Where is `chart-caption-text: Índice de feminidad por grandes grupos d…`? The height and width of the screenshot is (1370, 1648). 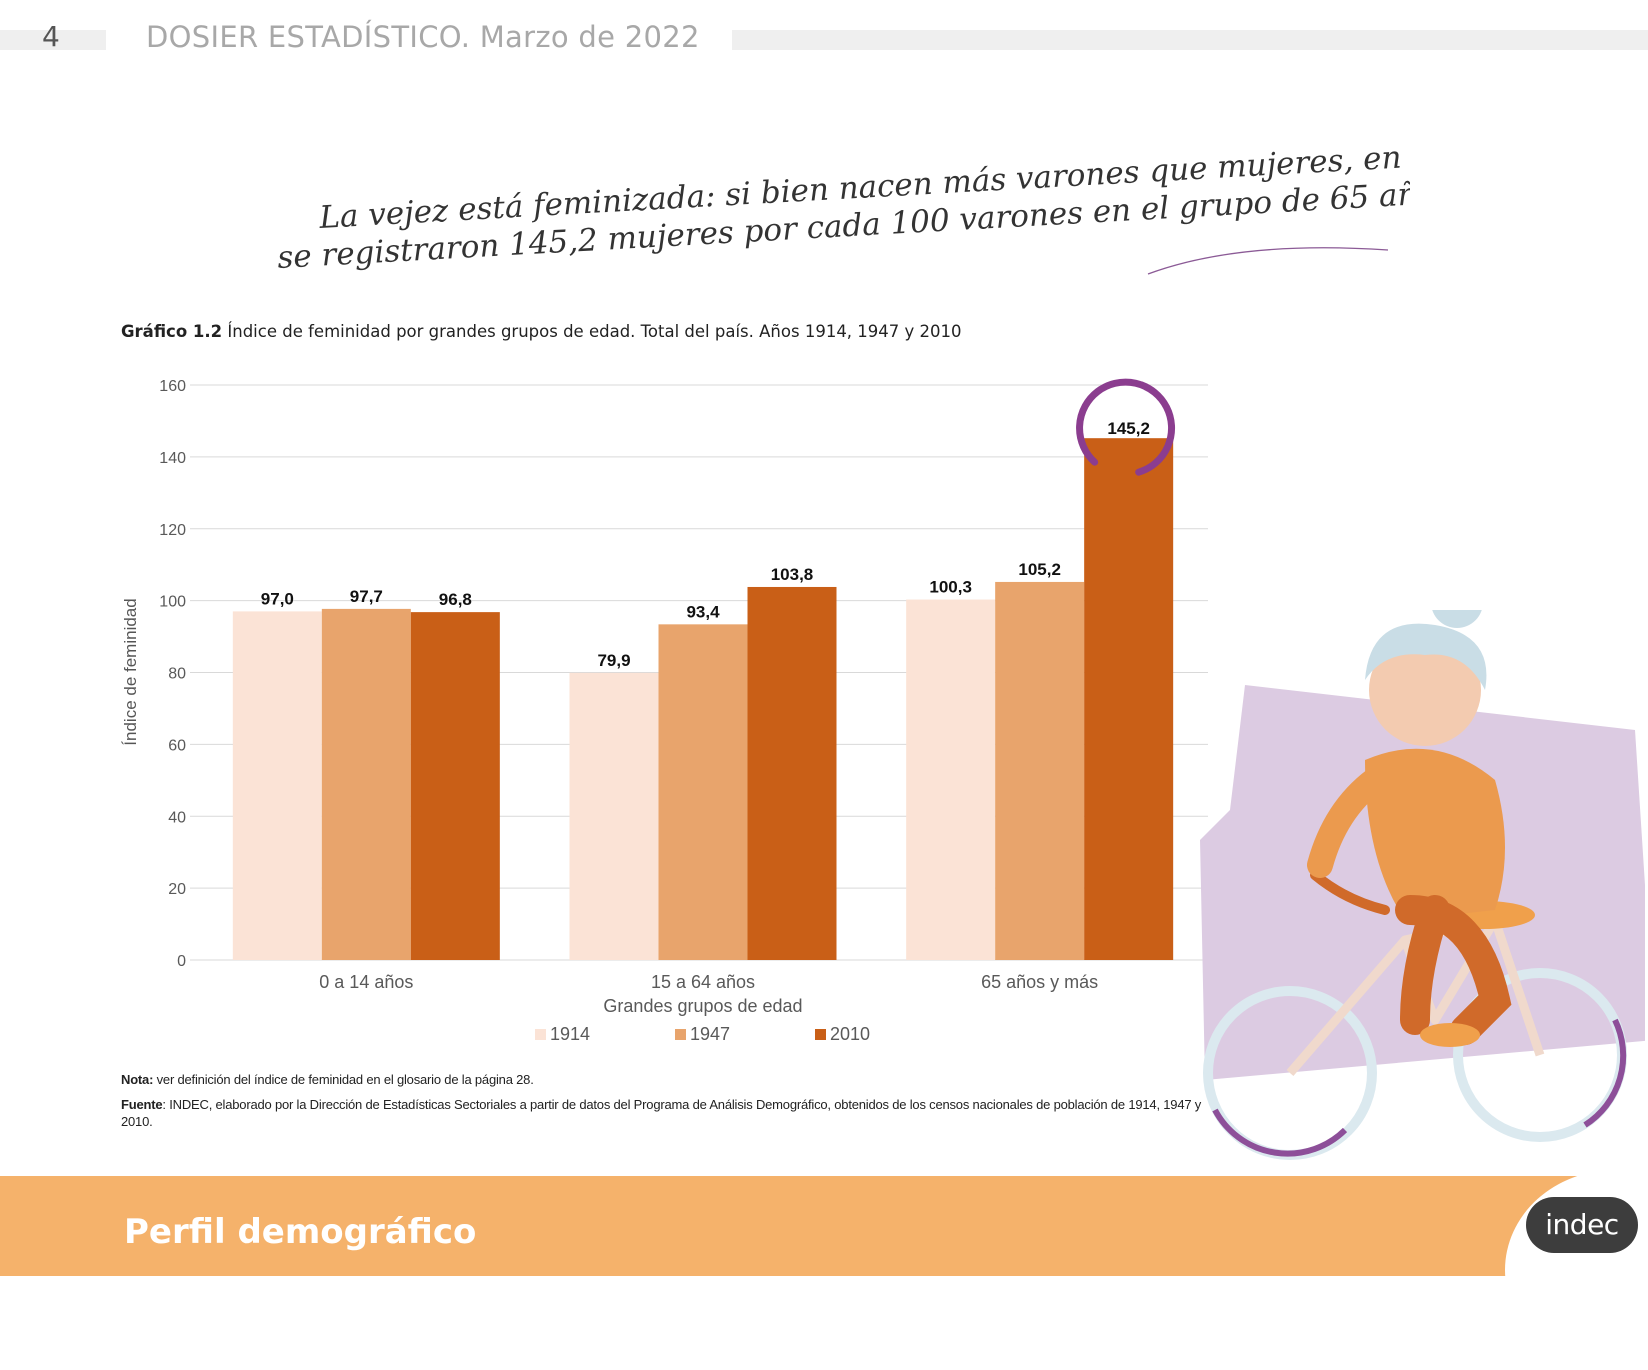 chart-caption-text: Índice de feminidad por grandes grupos d… is located at coordinates (592, 331).